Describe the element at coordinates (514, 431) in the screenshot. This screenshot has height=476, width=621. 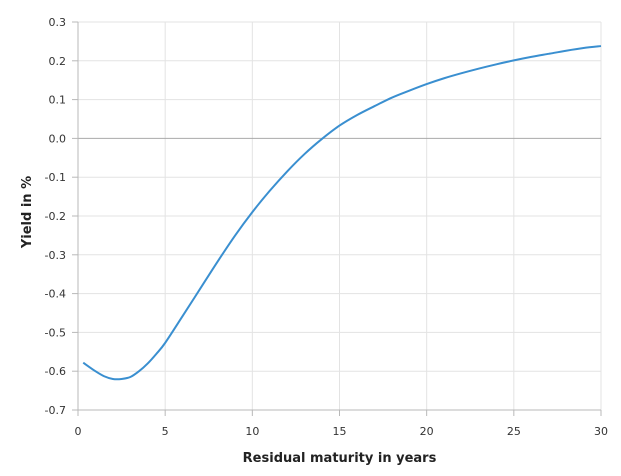
I see `x-tick-label: 25` at that location.